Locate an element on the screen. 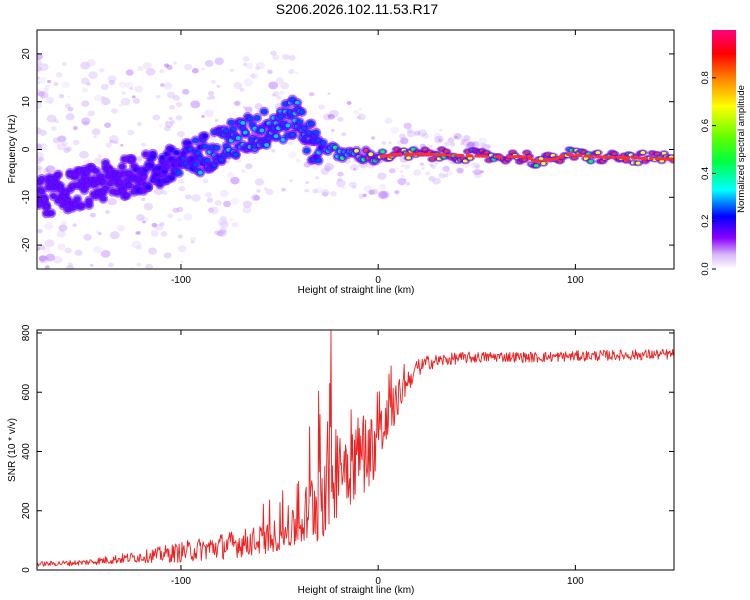 The image size is (750, 600). spectrogram-ytick-label: 20 is located at coordinates (26, 54).